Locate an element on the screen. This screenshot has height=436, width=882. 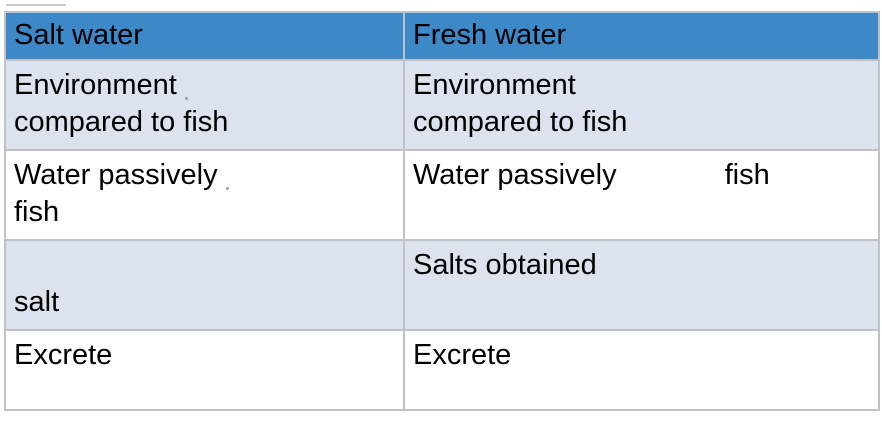
cell-text: Salts obtained is located at coordinates (505, 265).